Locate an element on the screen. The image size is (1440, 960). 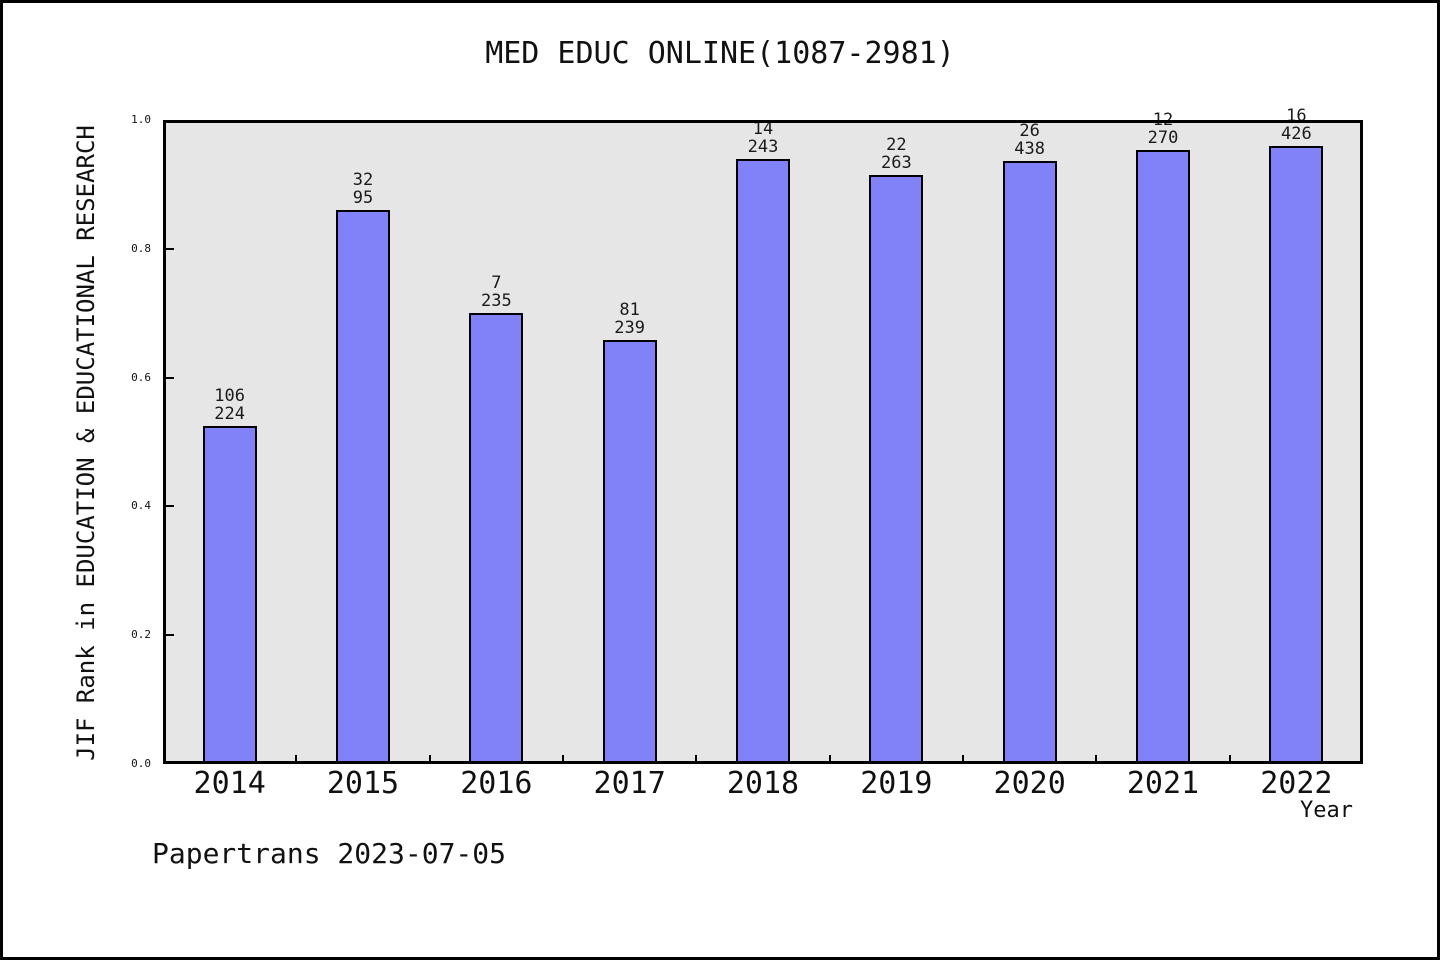
bar-2018 is located at coordinates (763, 461).